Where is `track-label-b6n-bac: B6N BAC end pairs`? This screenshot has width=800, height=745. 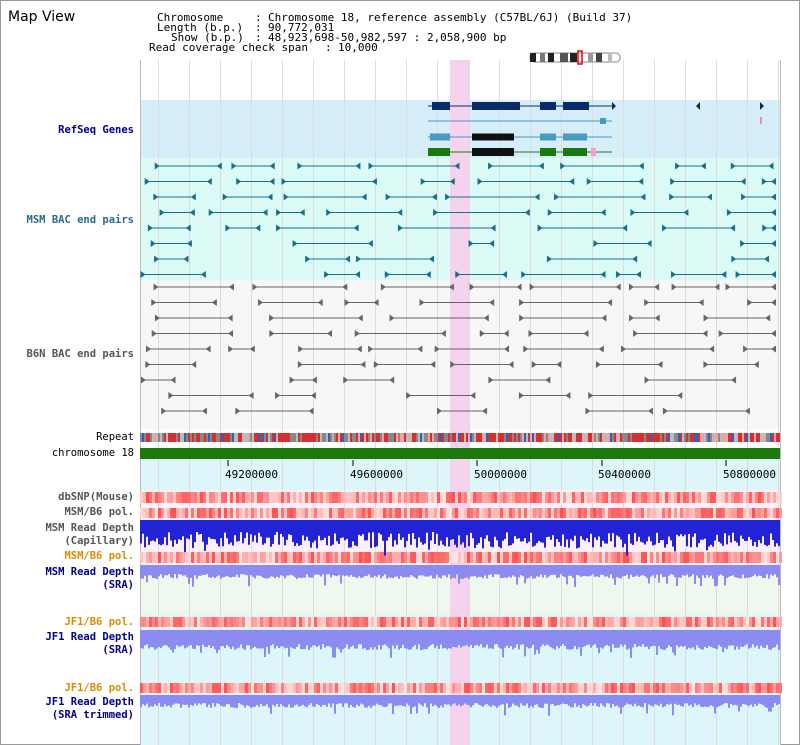 track-label-b6n-bac: B6N BAC end pairs is located at coordinates (80, 354).